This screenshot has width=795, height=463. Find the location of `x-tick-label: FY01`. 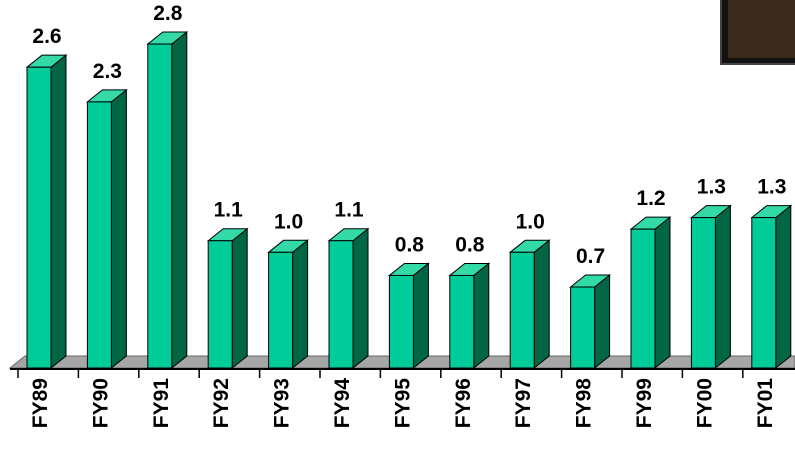

x-tick-label: FY01 is located at coordinates (765, 403).